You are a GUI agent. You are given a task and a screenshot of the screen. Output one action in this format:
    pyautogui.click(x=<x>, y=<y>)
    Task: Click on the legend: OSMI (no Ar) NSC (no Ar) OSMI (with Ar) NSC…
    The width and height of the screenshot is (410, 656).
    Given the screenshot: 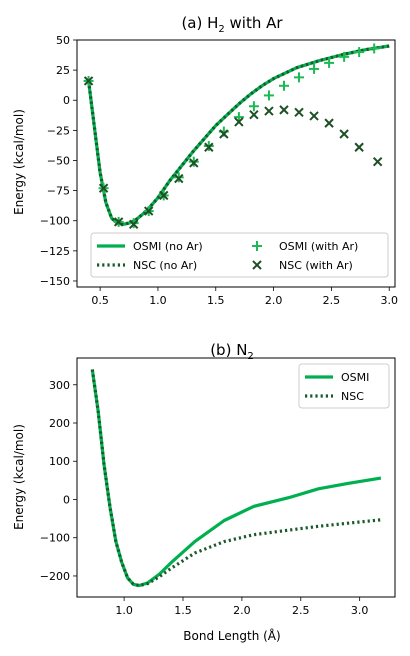 What is the action you would take?
    pyautogui.click(x=239, y=255)
    